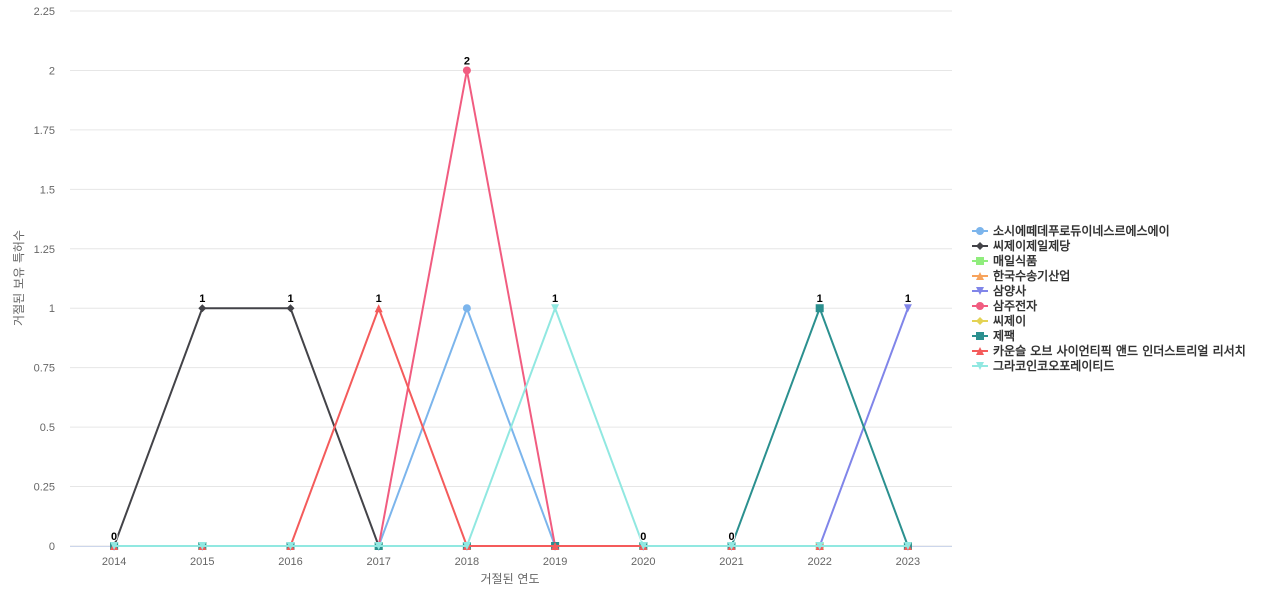  Describe the element at coordinates (1053, 365) in the screenshot. I see `legend-label: 그라코인코오포레이티드` at that location.